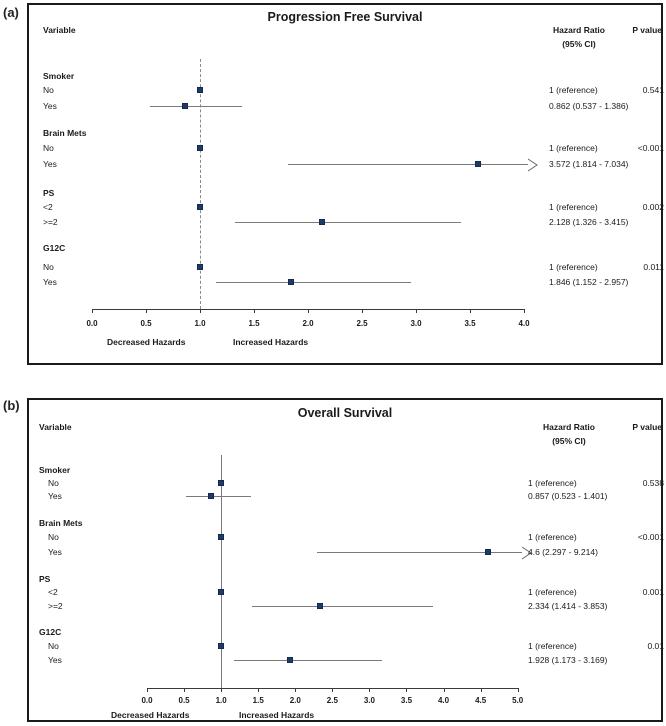  Describe the element at coordinates (59, 30) in the screenshot. I see `column-header-variable: Variable` at that location.